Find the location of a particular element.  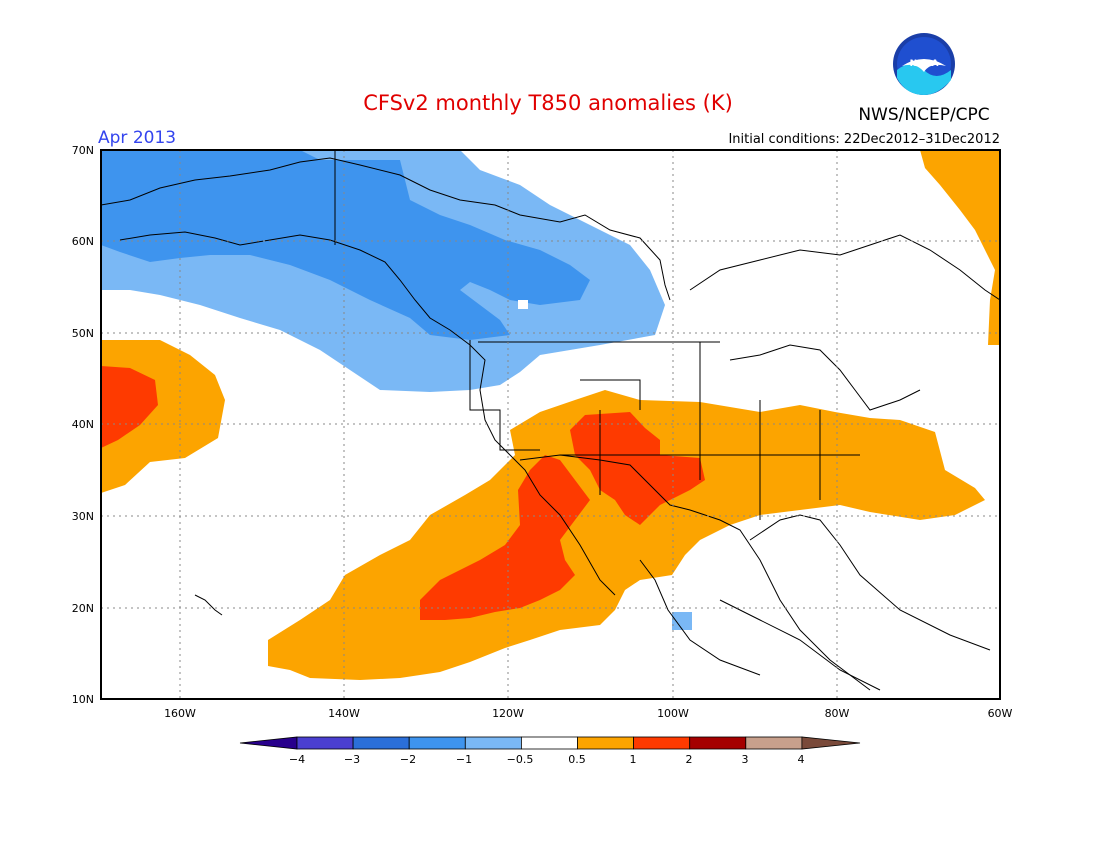

period-label: Apr 2013 is located at coordinates (137, 138).